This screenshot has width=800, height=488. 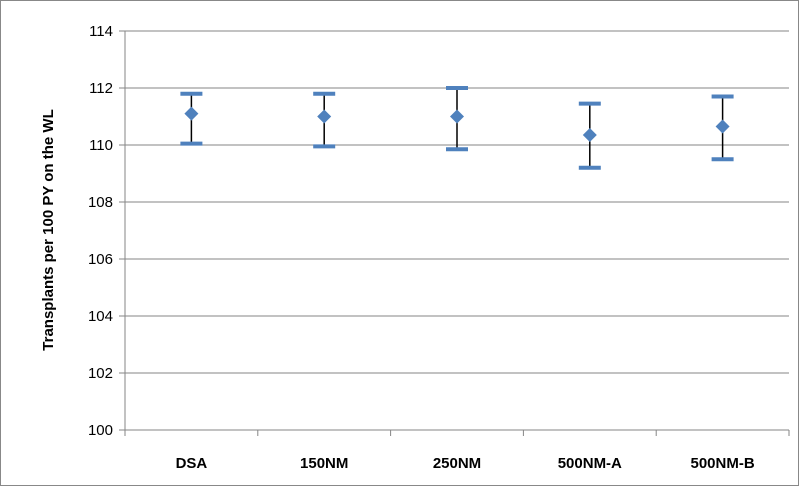 I want to click on y-tick-label: 106, so click(x=100, y=259).